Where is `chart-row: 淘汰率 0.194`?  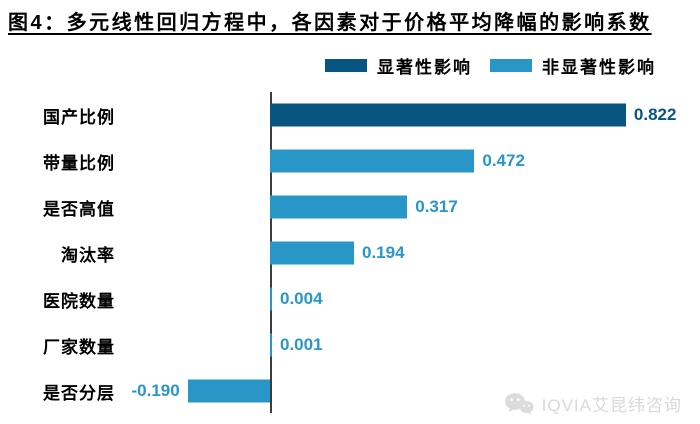
chart-row: 淘汰率 0.194 is located at coordinates (350, 253).